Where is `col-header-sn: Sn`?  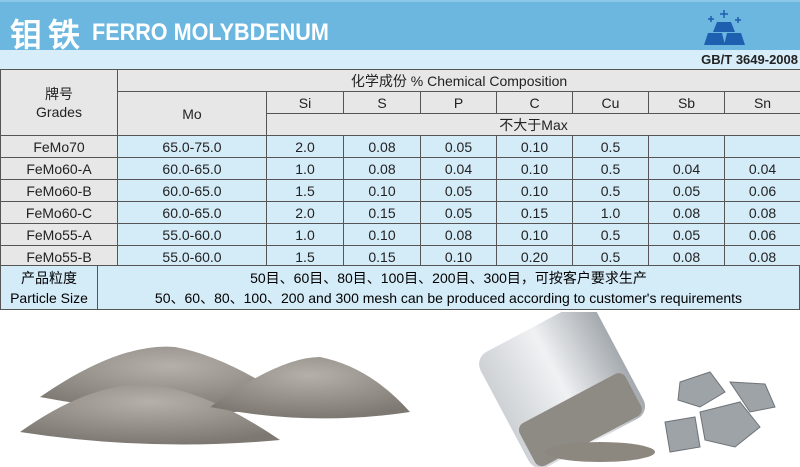
col-header-sn: Sn is located at coordinates (761, 102).